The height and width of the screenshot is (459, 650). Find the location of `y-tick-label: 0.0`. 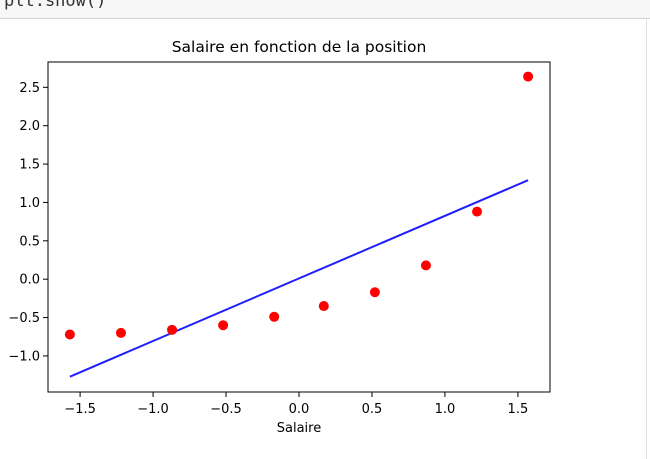

y-tick-label: 0.0 is located at coordinates (29, 280).